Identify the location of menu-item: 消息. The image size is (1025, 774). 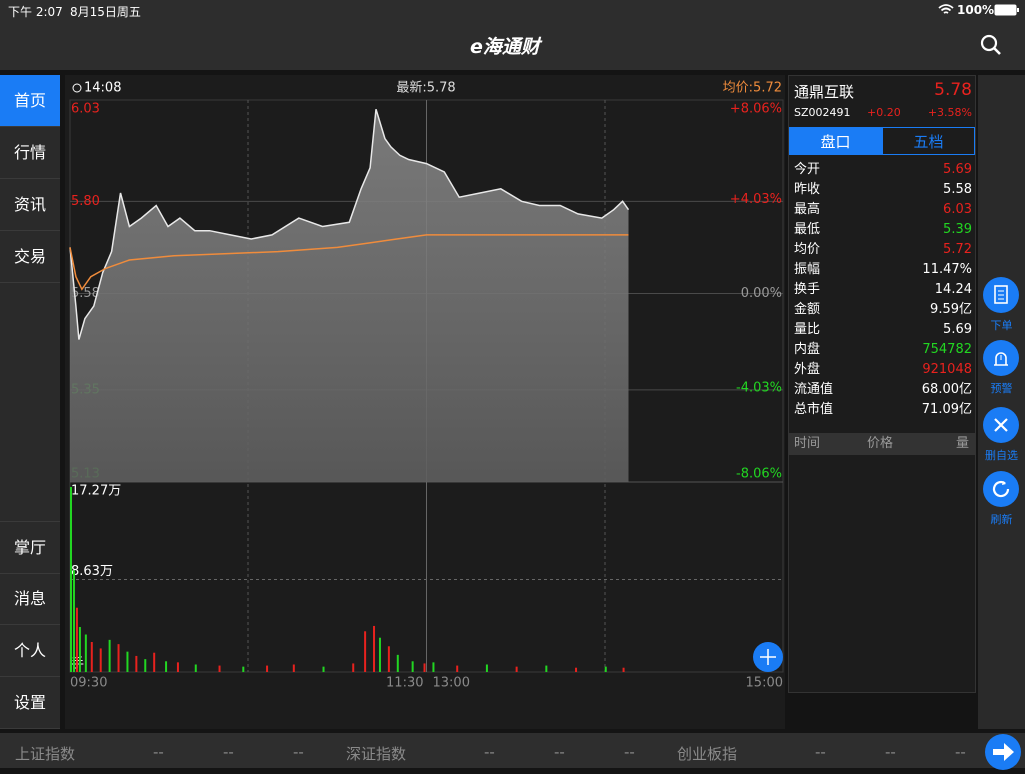
(30, 599).